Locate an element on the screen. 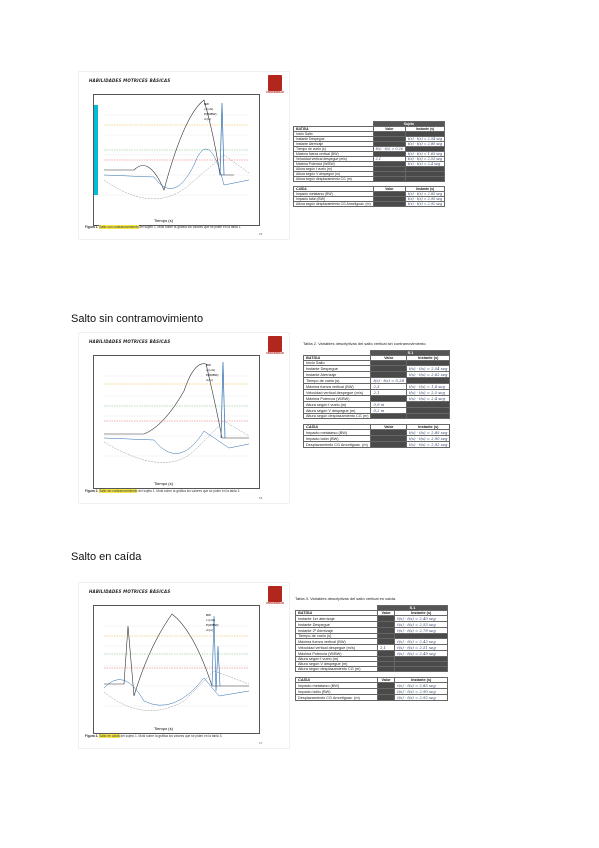 Image resolution: width=599 pixels, height=848 pixels. row-value: t(s) · t(s) = 0,26 is located at coordinates (389, 149).